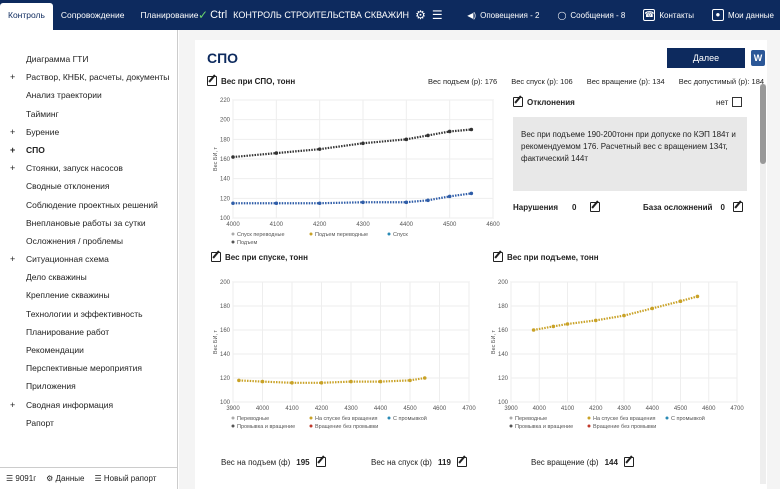  What do you see at coordinates (89, 150) in the screenshot?
I see `sidebar-item: + СПО` at bounding box center [89, 150].